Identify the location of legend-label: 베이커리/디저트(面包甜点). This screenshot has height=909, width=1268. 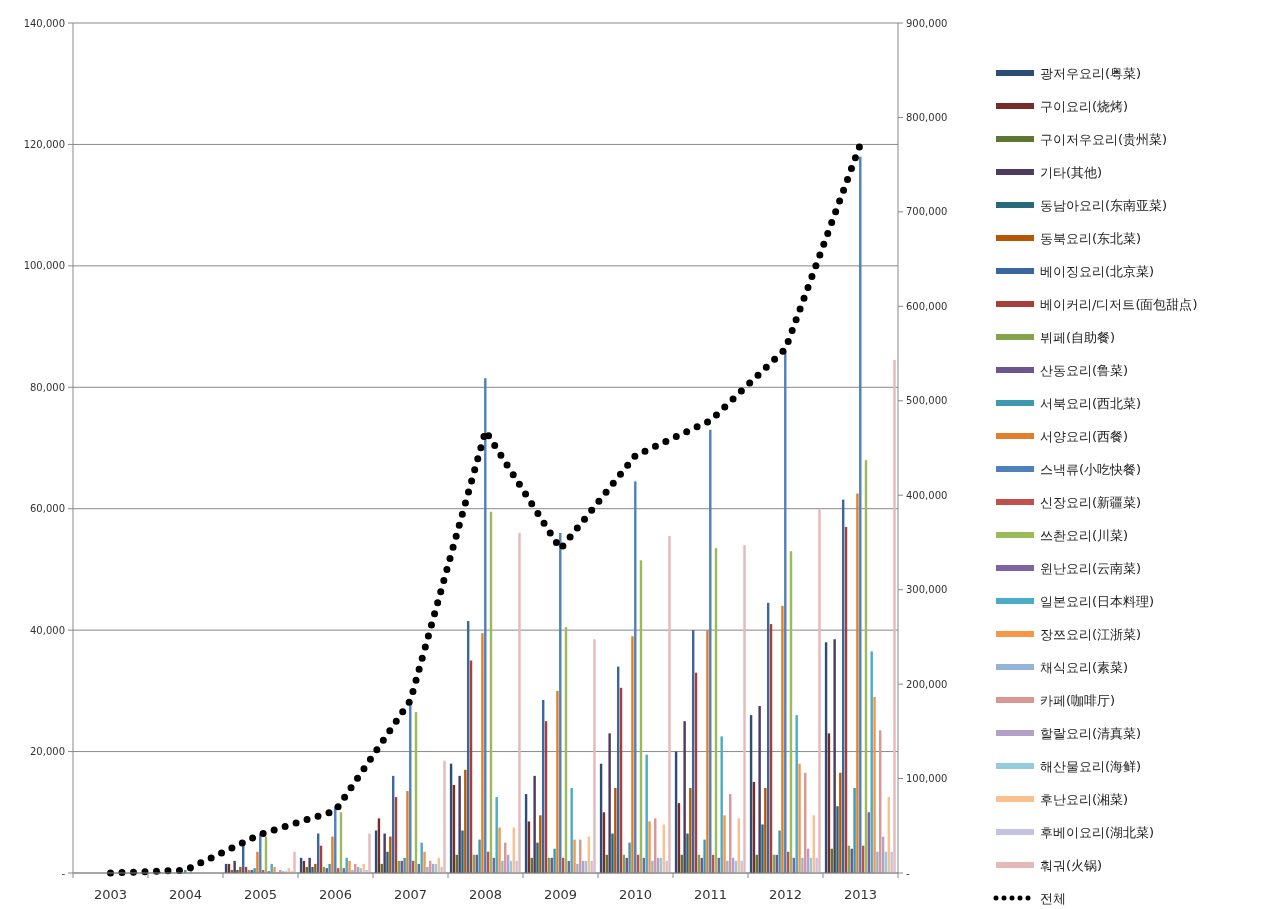
(1119, 304).